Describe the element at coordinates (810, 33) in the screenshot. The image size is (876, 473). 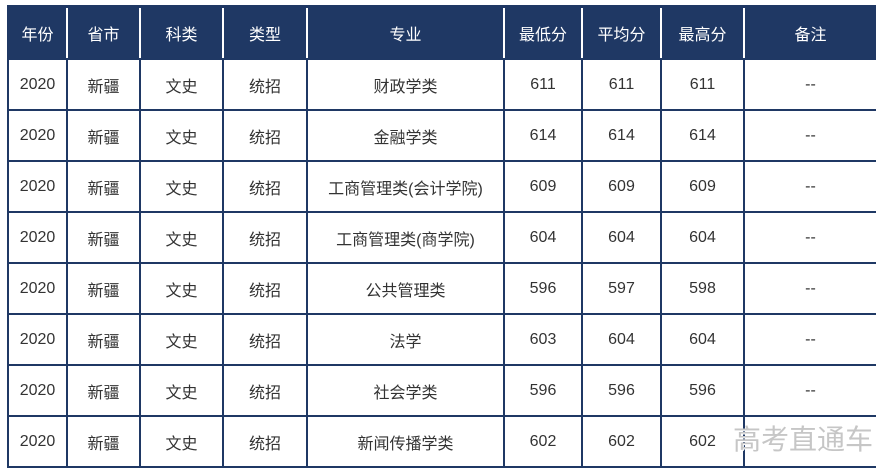
I see `column-header-remark: 备注` at that location.